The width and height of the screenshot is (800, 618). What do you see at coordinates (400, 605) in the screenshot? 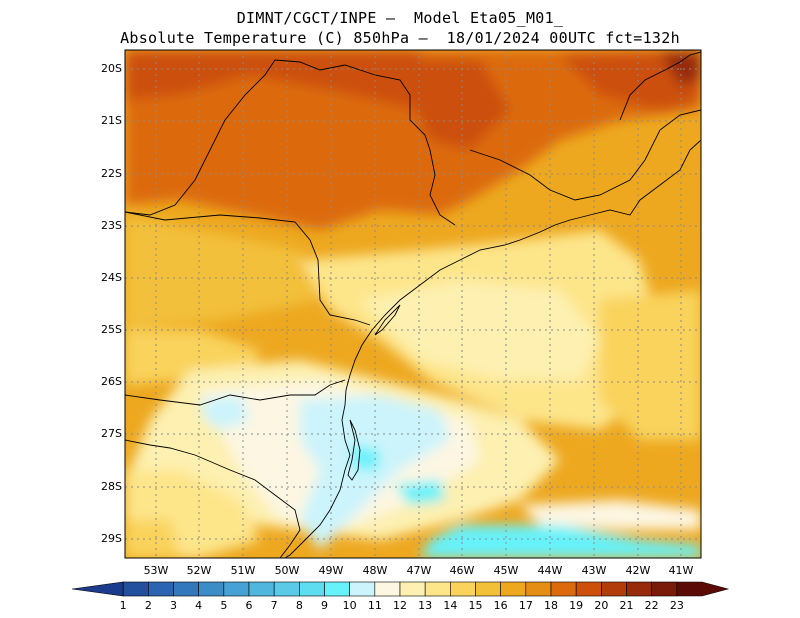
I see `colorbar-tick-label: 12` at bounding box center [400, 605].